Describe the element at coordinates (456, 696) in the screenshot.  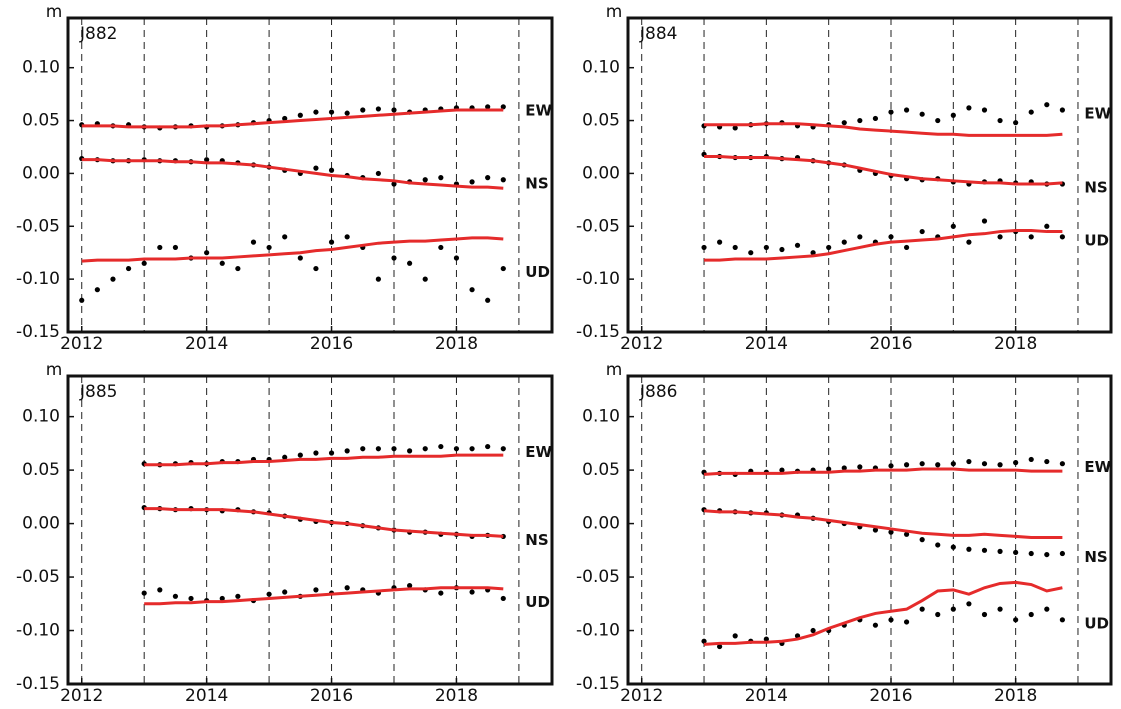
I see `x-tick-label: 2018` at that location.